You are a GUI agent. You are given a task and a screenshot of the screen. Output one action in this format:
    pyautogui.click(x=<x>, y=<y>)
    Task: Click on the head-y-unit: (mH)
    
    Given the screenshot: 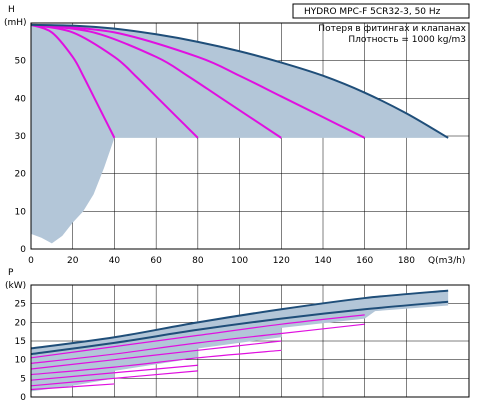 What is the action you would take?
    pyautogui.click(x=15, y=23)
    